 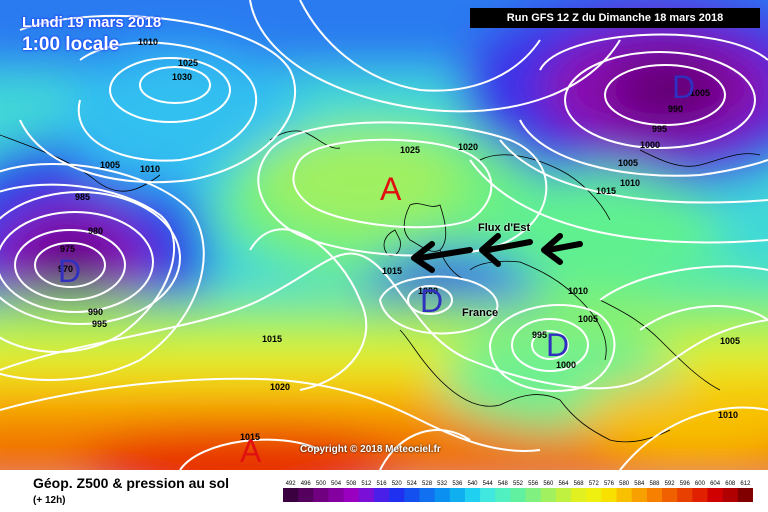 What do you see at coordinates (745, 484) in the screenshot?
I see `legend-tick-label: 612` at bounding box center [745, 484].